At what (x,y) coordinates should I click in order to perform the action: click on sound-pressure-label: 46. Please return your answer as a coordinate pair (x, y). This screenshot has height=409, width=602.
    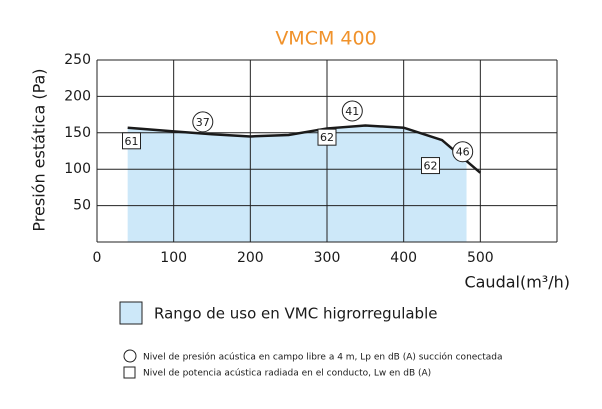
    Looking at the image, I should click on (463, 152).